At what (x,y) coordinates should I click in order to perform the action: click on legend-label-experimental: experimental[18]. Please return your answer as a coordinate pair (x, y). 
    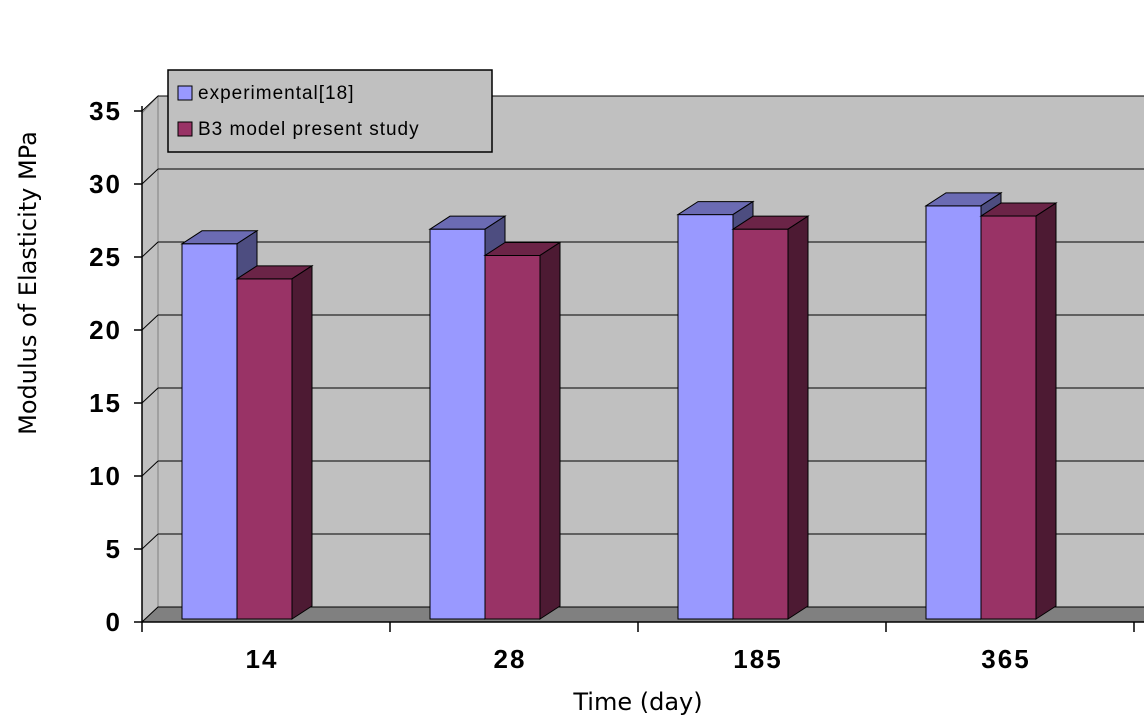
    Looking at the image, I should click on (276, 93).